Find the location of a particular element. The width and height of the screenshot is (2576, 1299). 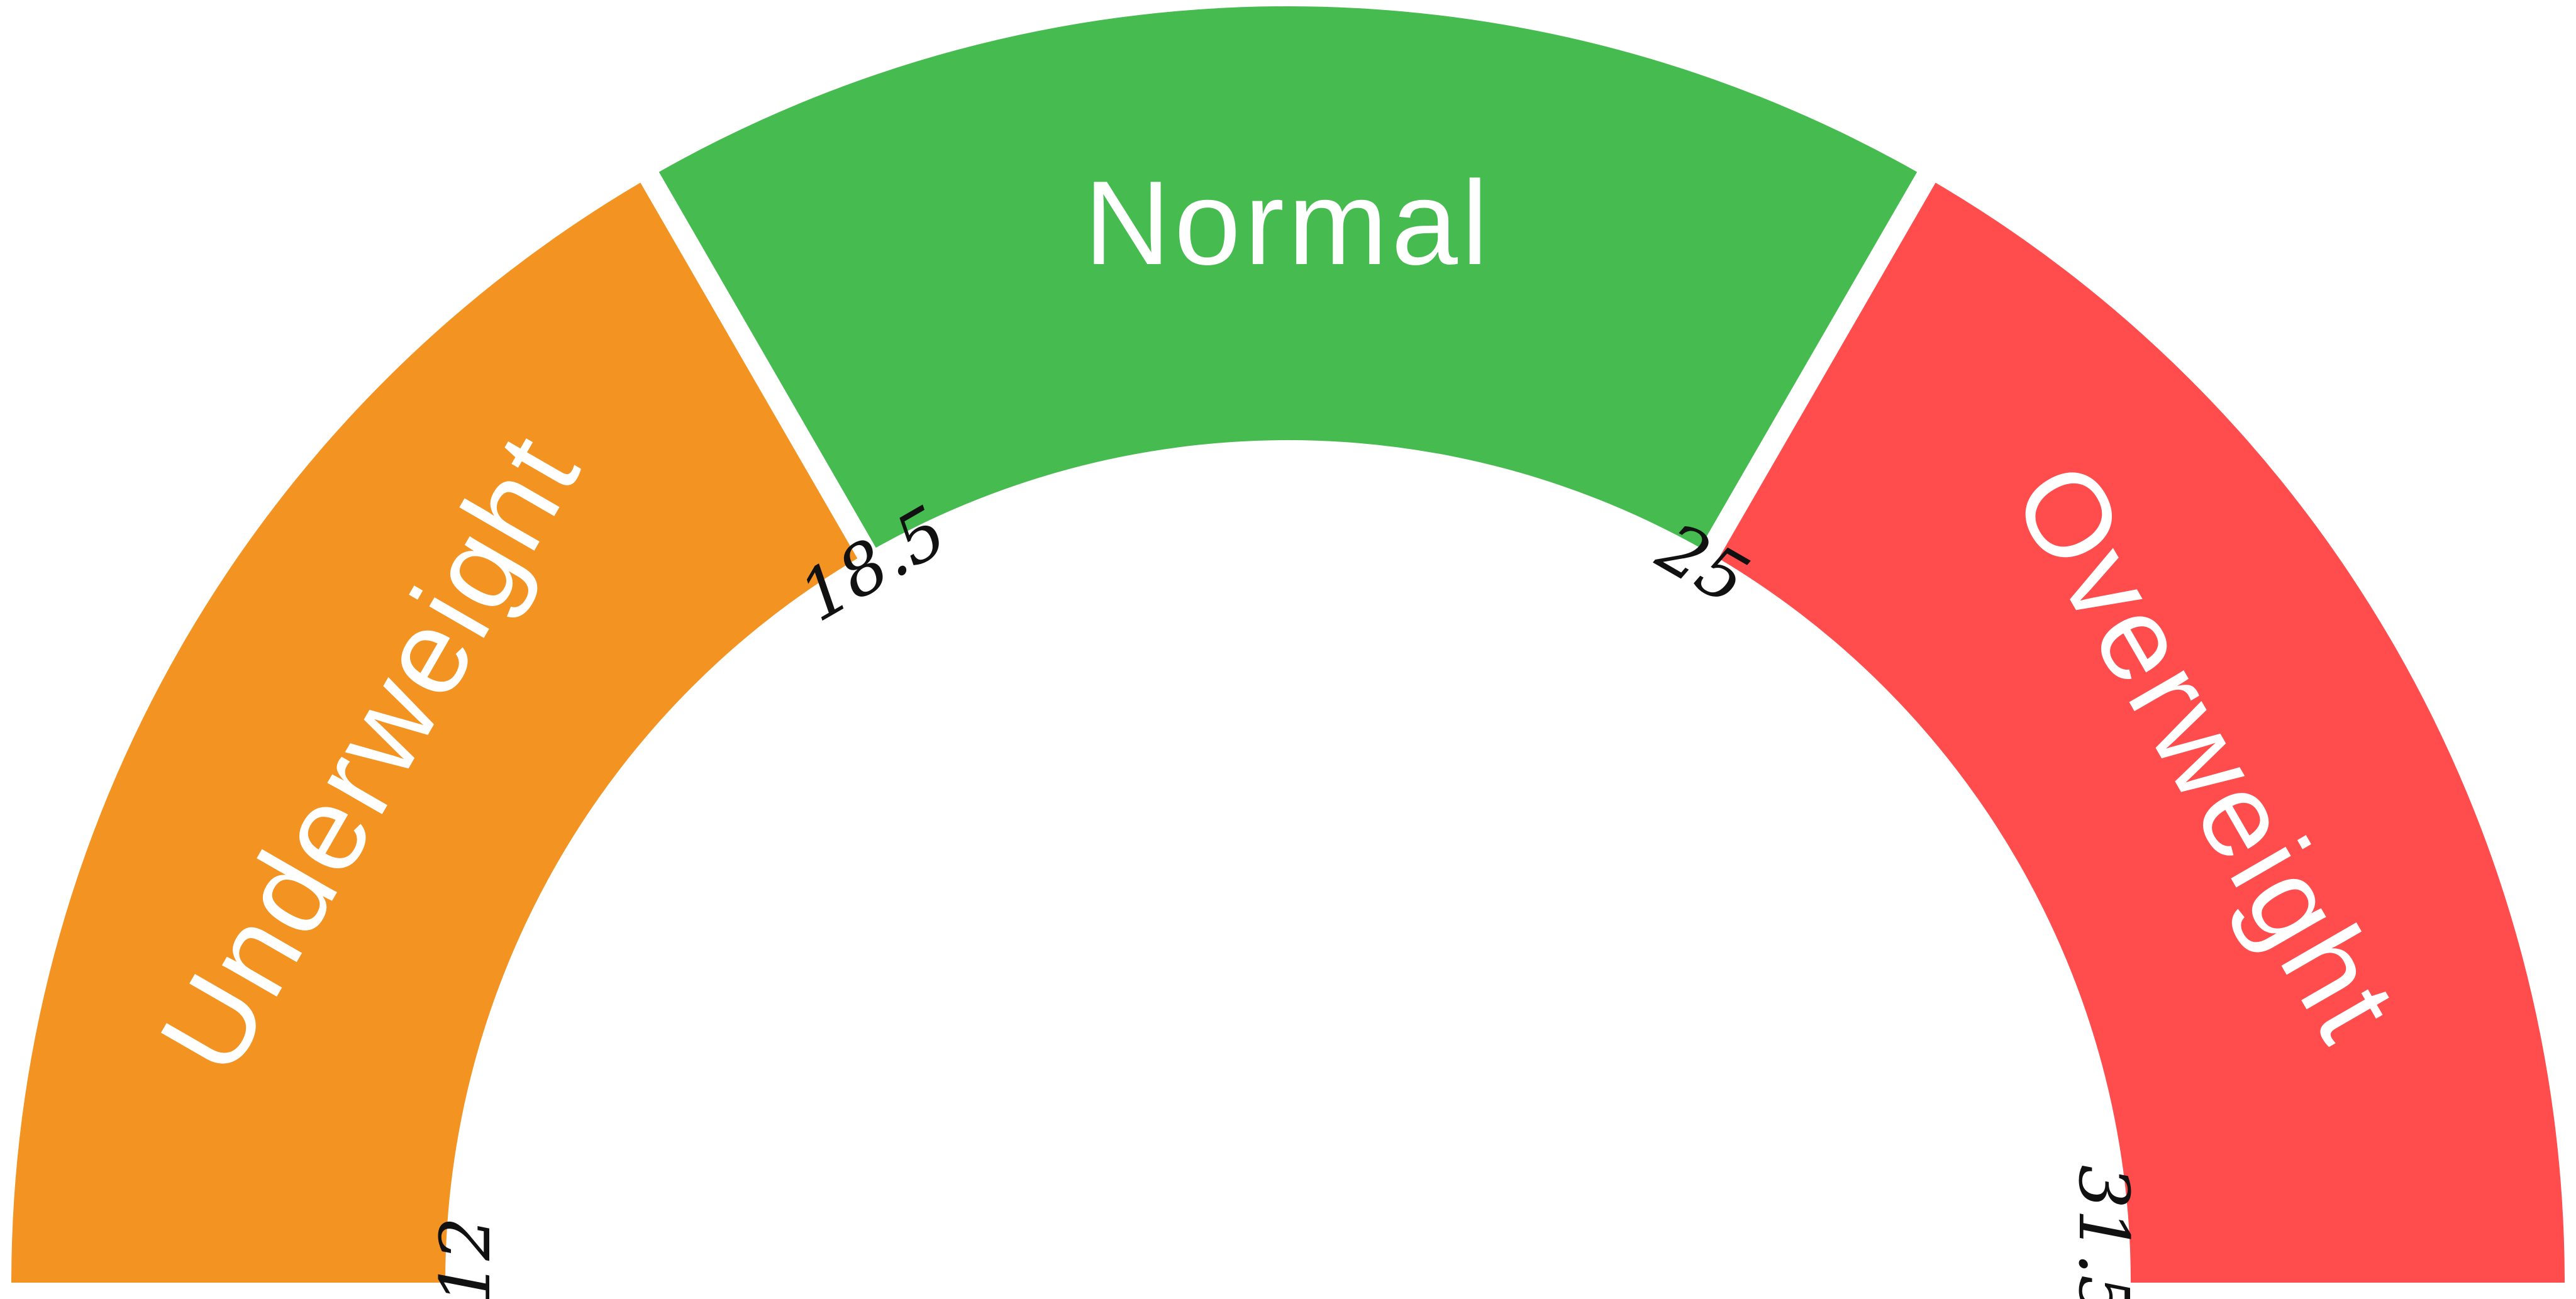

segment-label-normal: Normal is located at coordinates (1288, 223).